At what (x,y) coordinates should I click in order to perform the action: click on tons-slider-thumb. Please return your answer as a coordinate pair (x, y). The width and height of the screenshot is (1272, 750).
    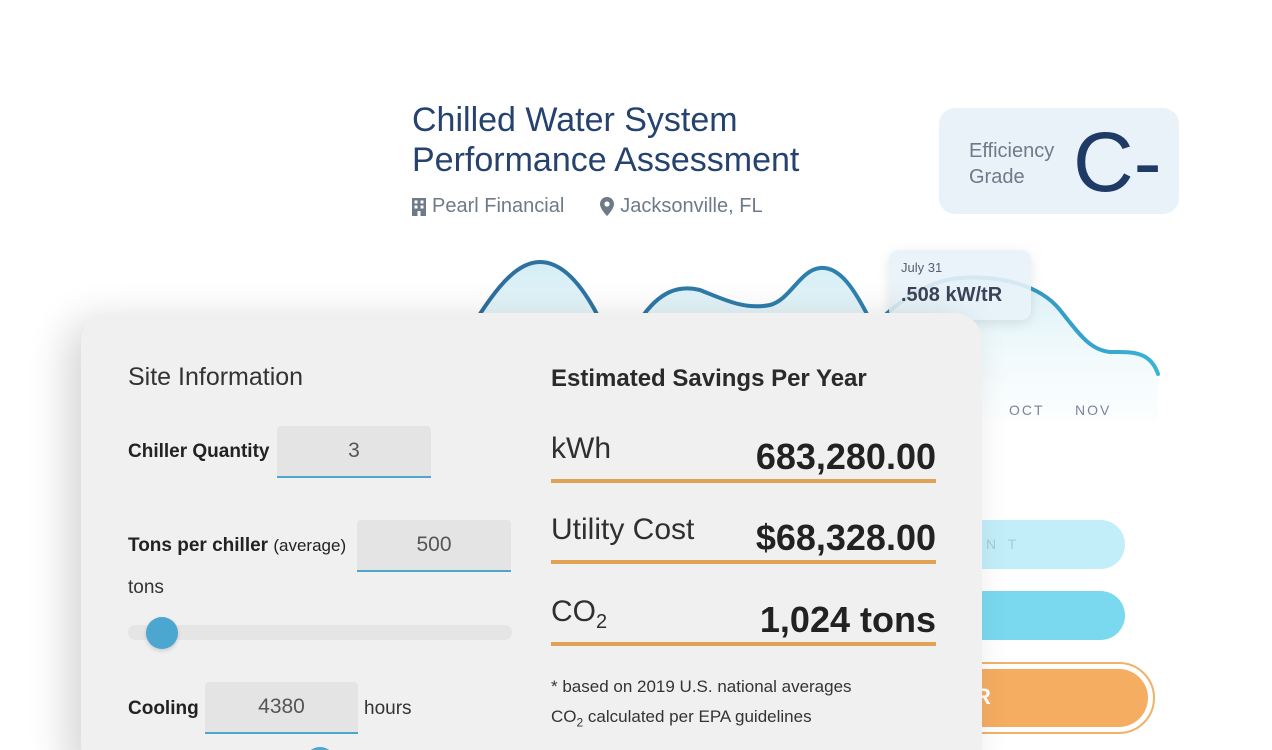
    Looking at the image, I should click on (162, 633).